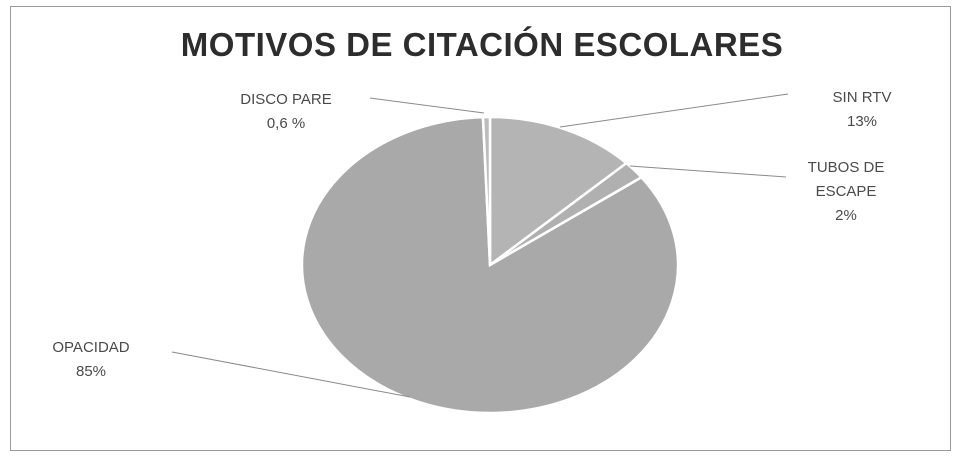 This screenshot has width=964, height=457. Describe the element at coordinates (285, 99) in the screenshot. I see `slice-label-line: DISCO PARE` at that location.